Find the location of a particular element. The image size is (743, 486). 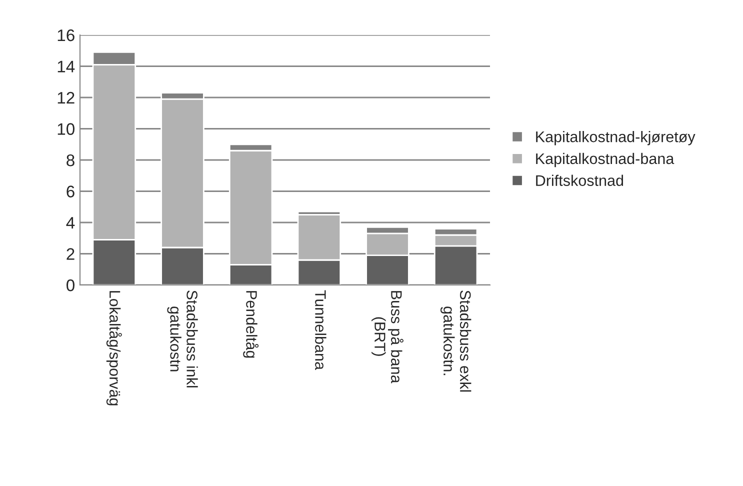

legend-label: Kapitalkostnad-kjøretøy is located at coordinates (616, 138).